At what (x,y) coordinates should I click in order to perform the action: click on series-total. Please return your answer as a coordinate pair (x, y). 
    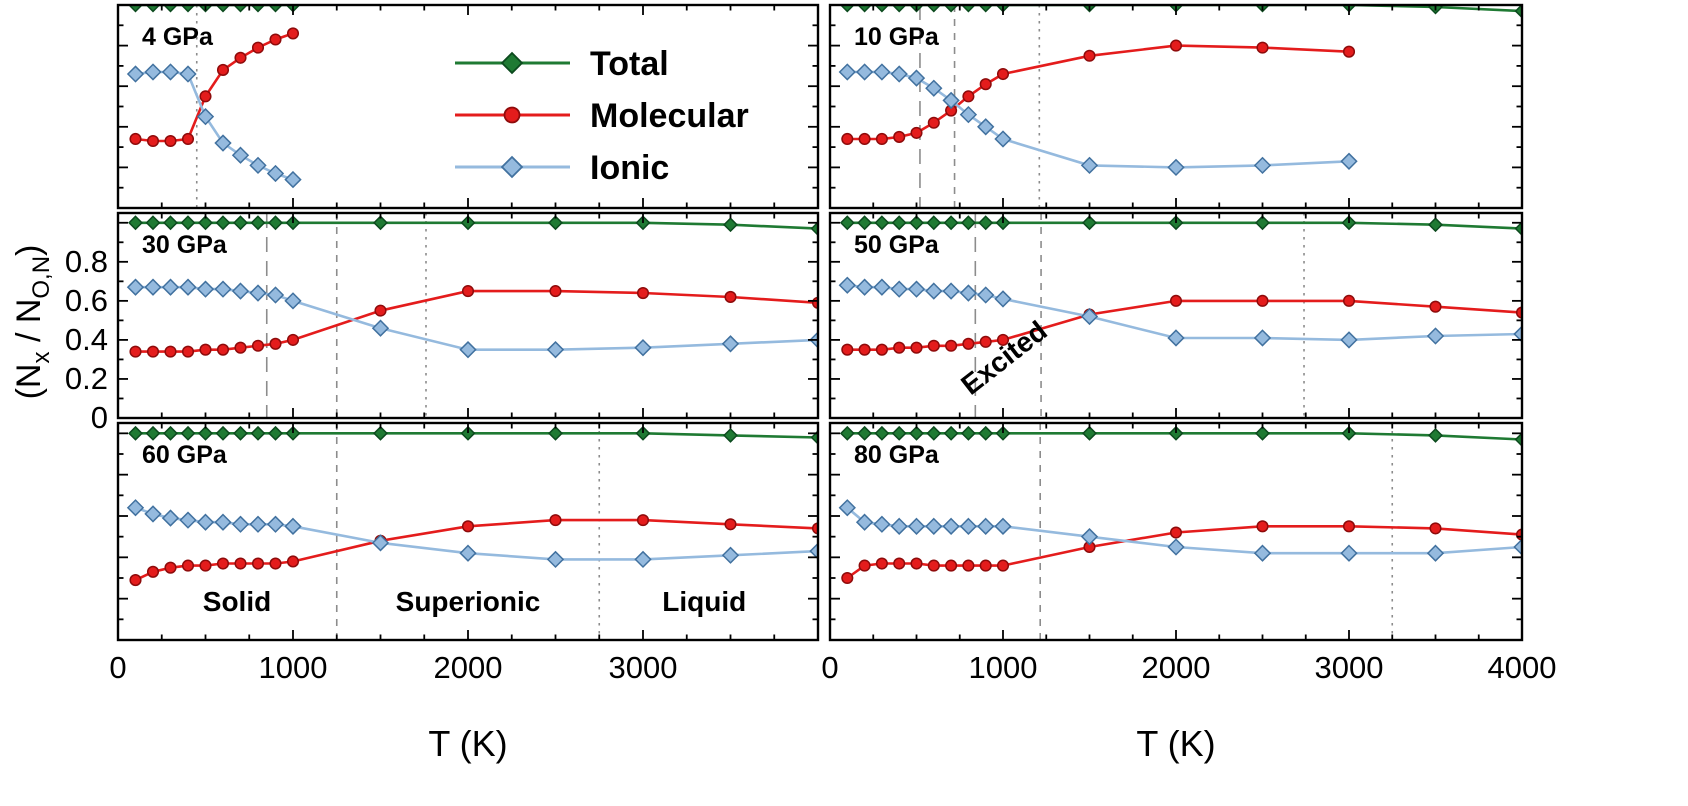
    Looking at the image, I should click on (1180, 226).